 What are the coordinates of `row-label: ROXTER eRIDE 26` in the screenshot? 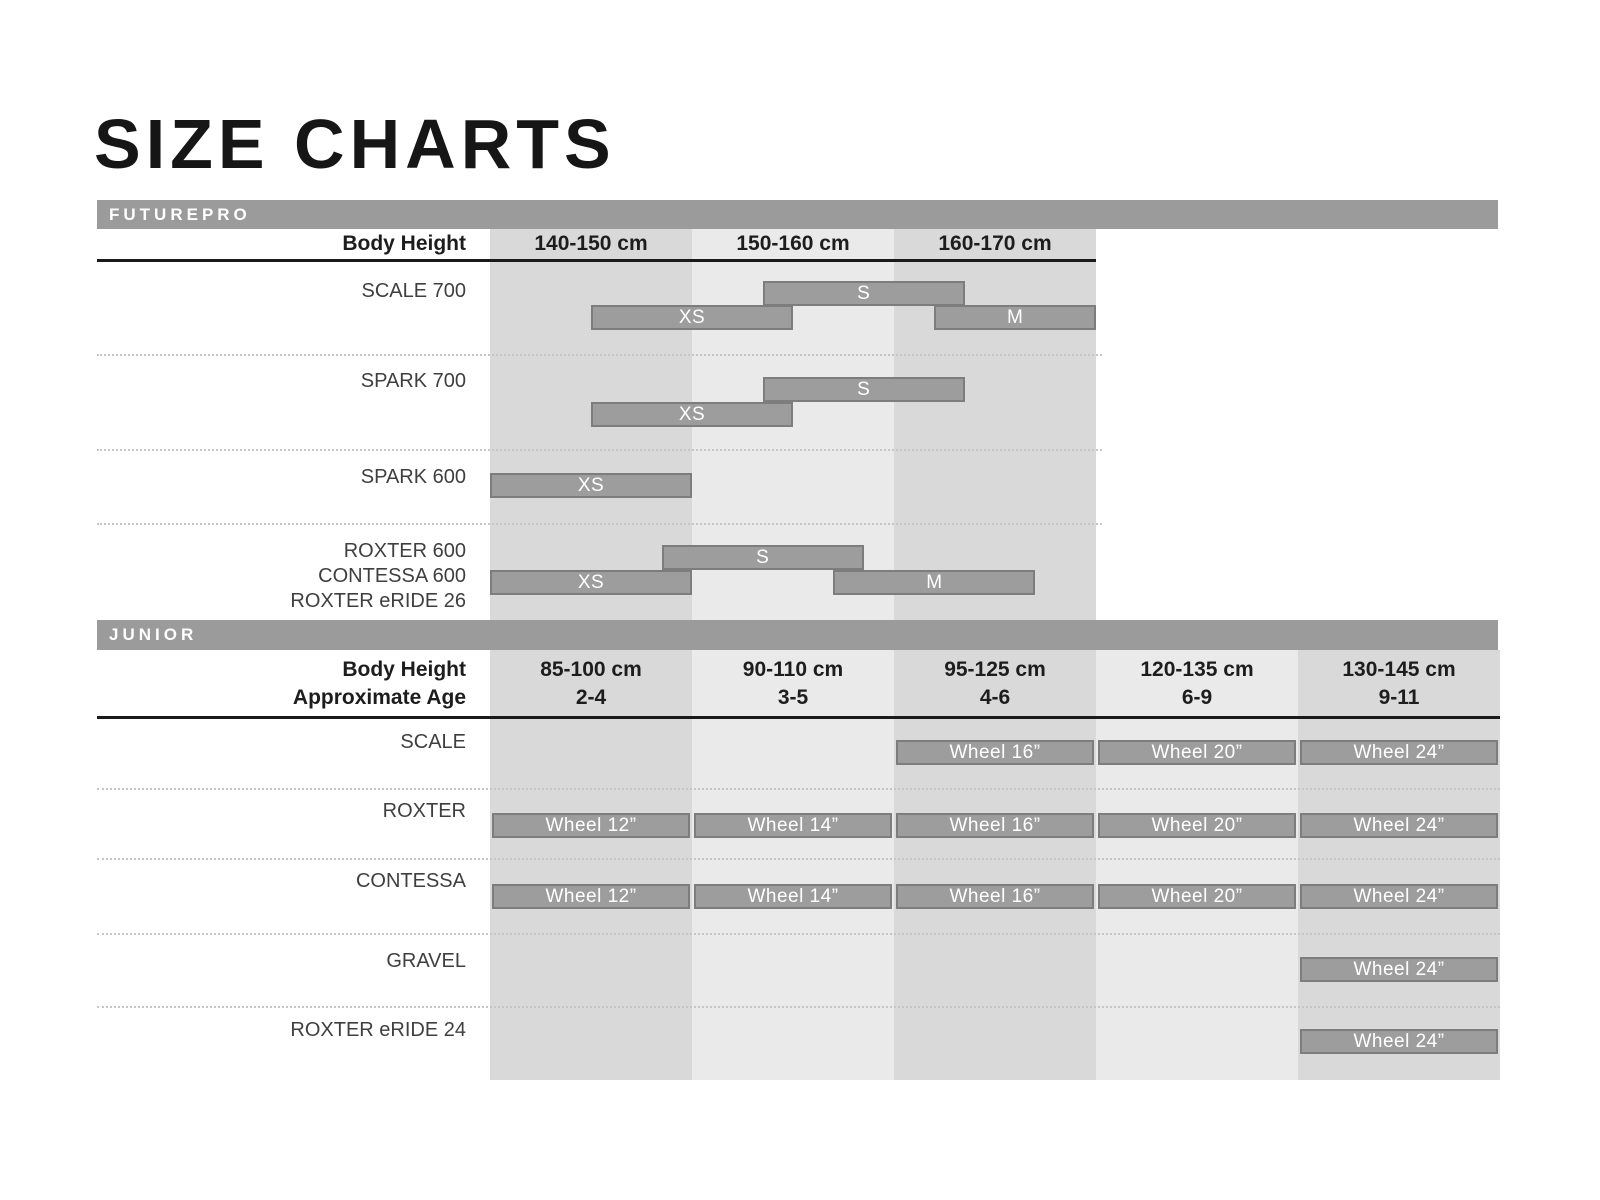 It's located at (378, 601).